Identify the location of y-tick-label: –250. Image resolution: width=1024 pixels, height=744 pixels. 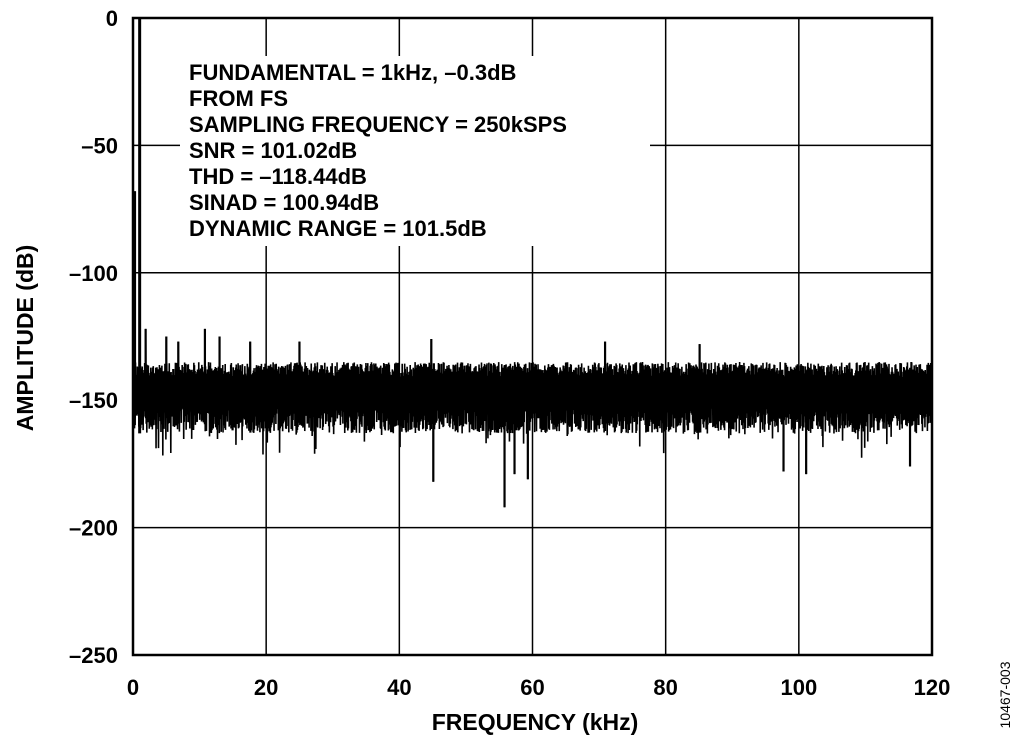
(93, 655).